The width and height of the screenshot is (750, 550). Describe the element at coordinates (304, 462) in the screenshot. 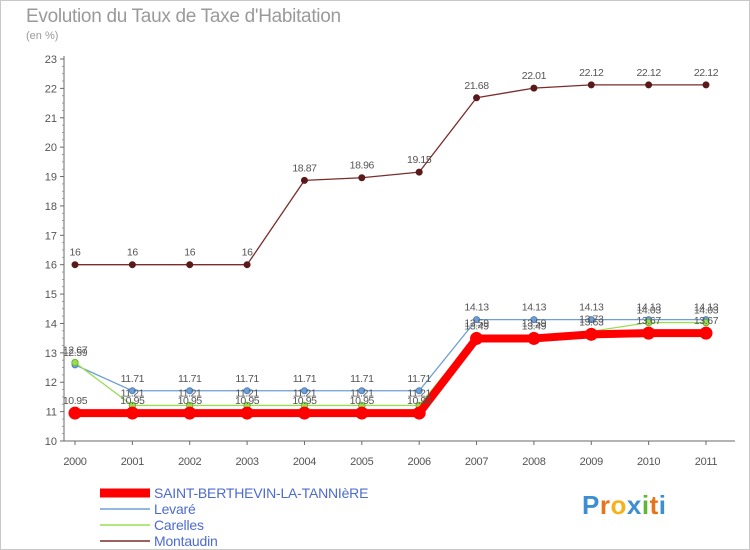

I see `x-tick-label: 2004` at that location.